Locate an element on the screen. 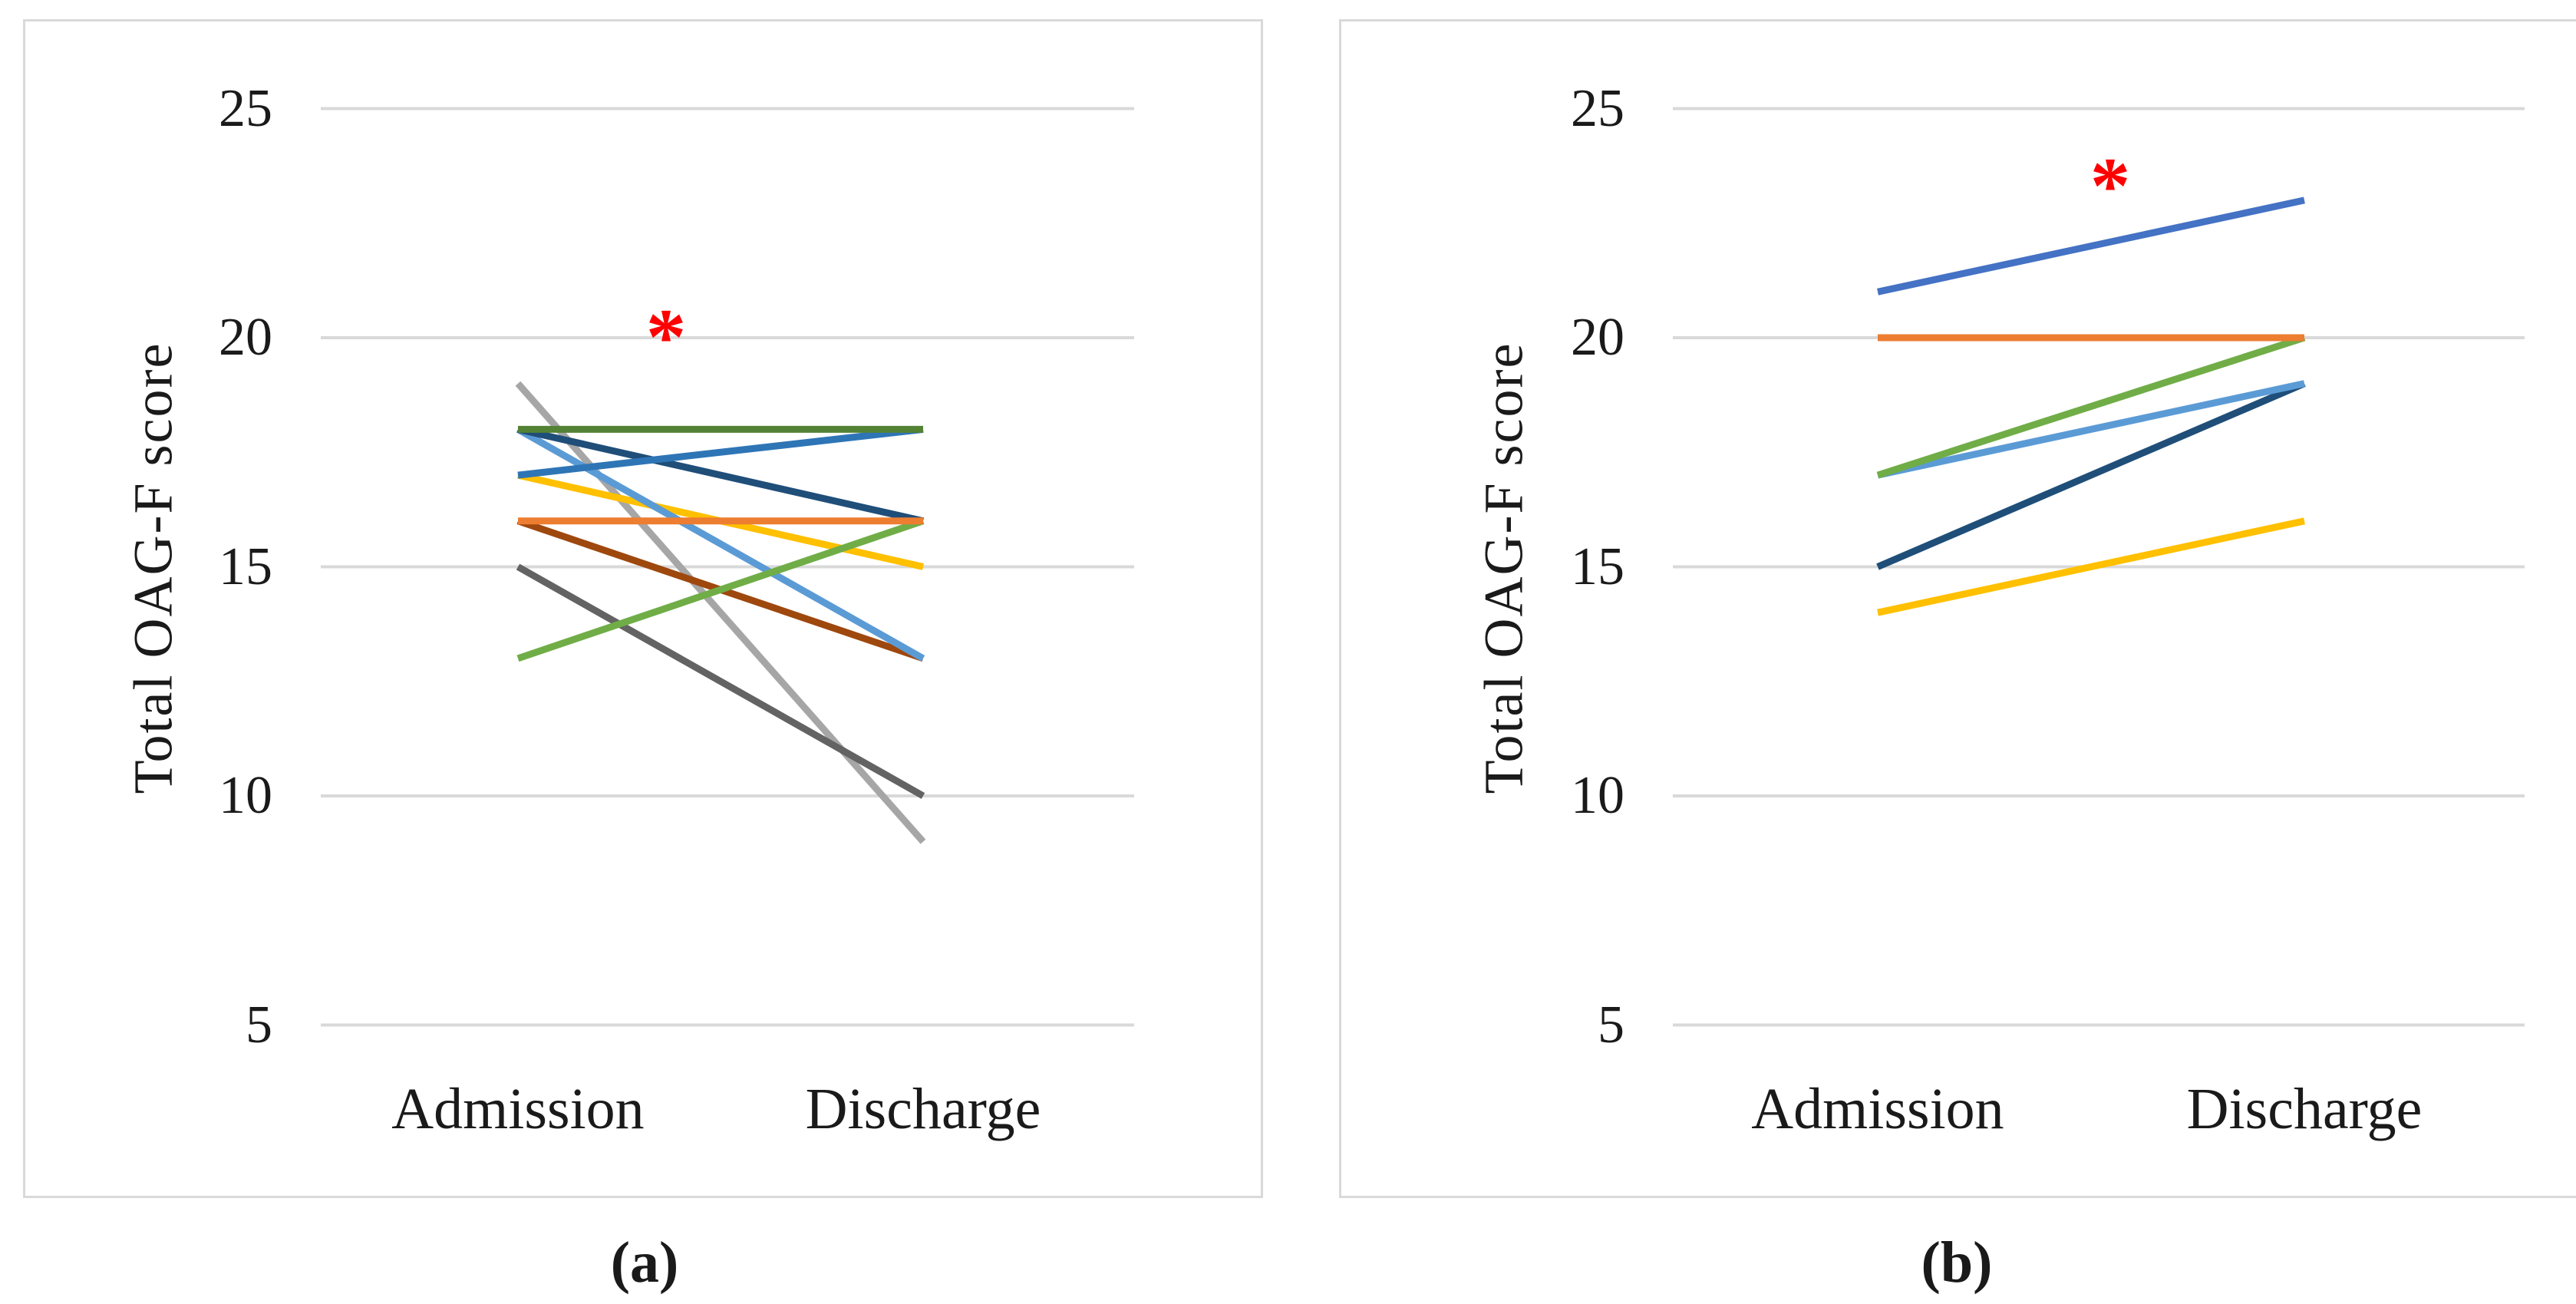  panel-caption-a: (a) is located at coordinates (644, 1262).